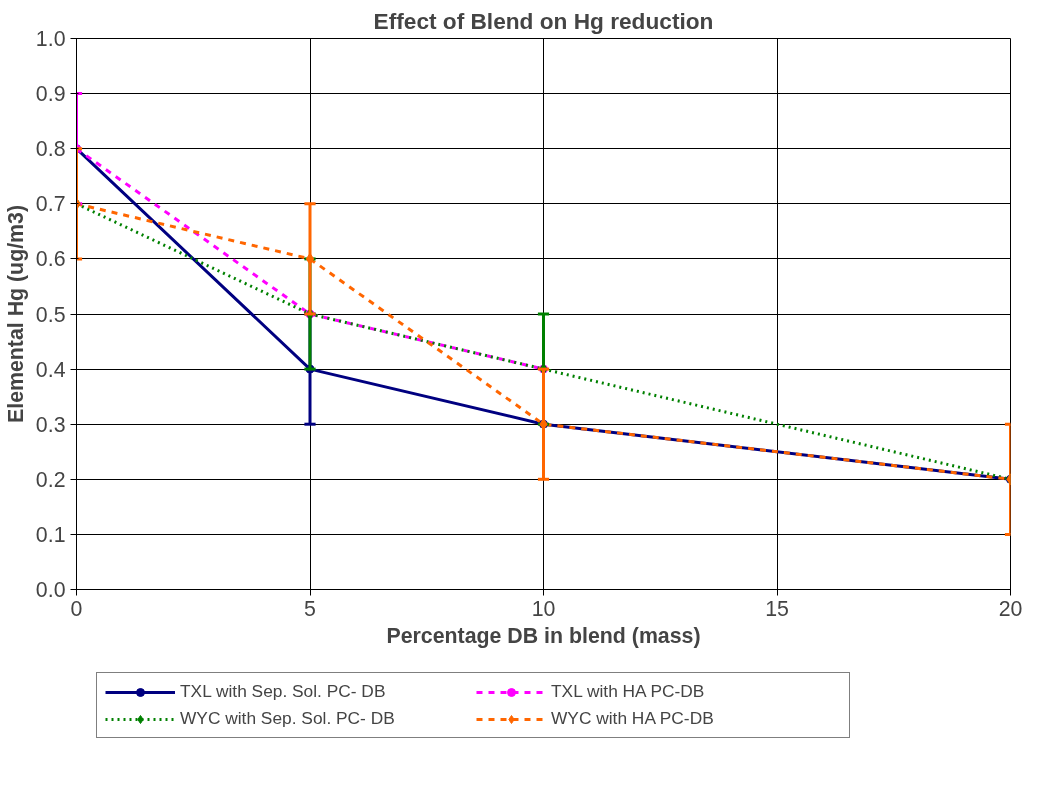  I want to click on x-tick-label: 5, so click(310, 608).